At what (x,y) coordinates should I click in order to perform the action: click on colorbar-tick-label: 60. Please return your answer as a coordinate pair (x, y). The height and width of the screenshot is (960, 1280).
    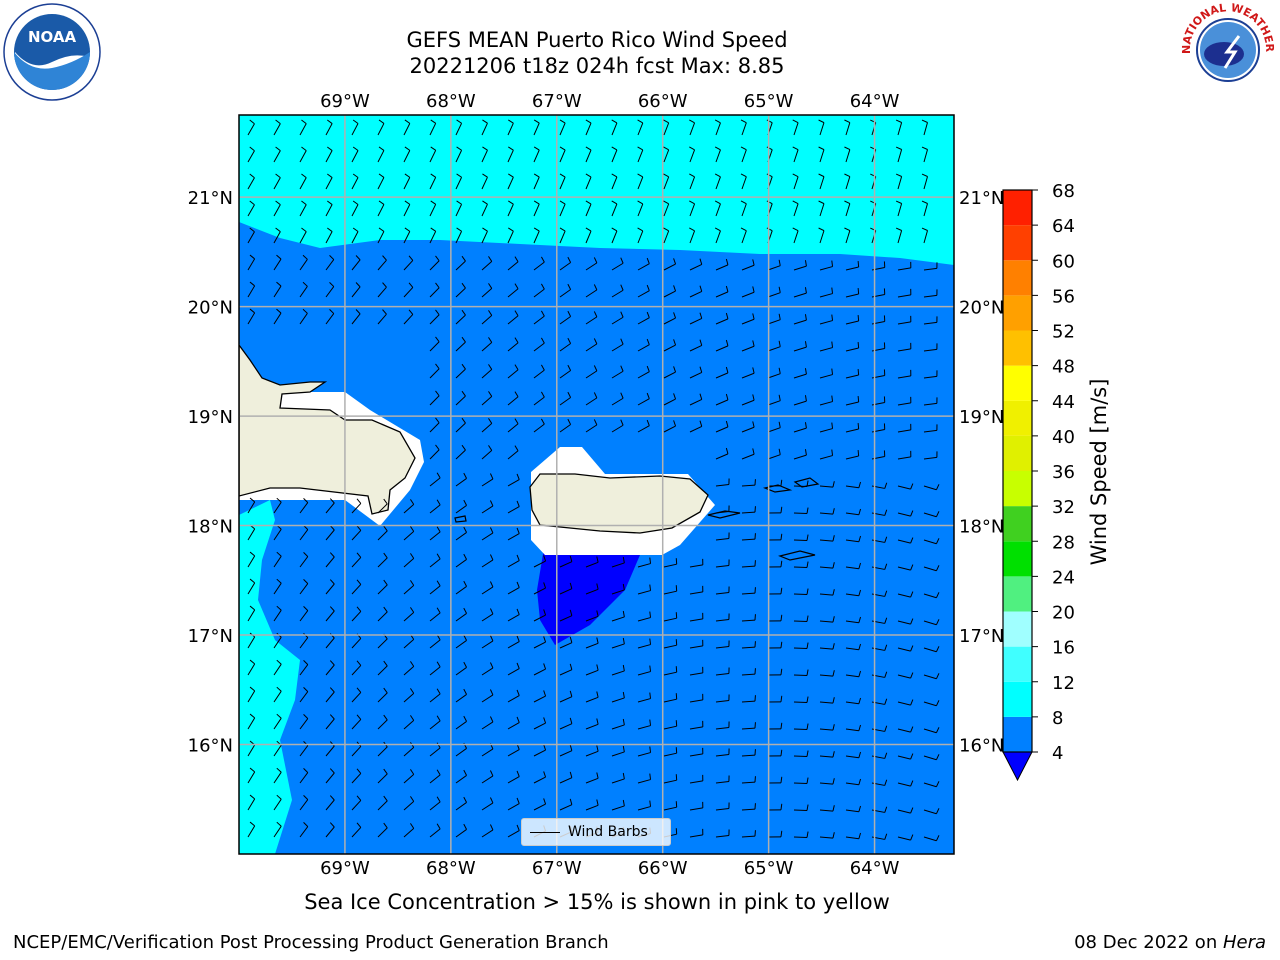
    Looking at the image, I should click on (1063, 261).